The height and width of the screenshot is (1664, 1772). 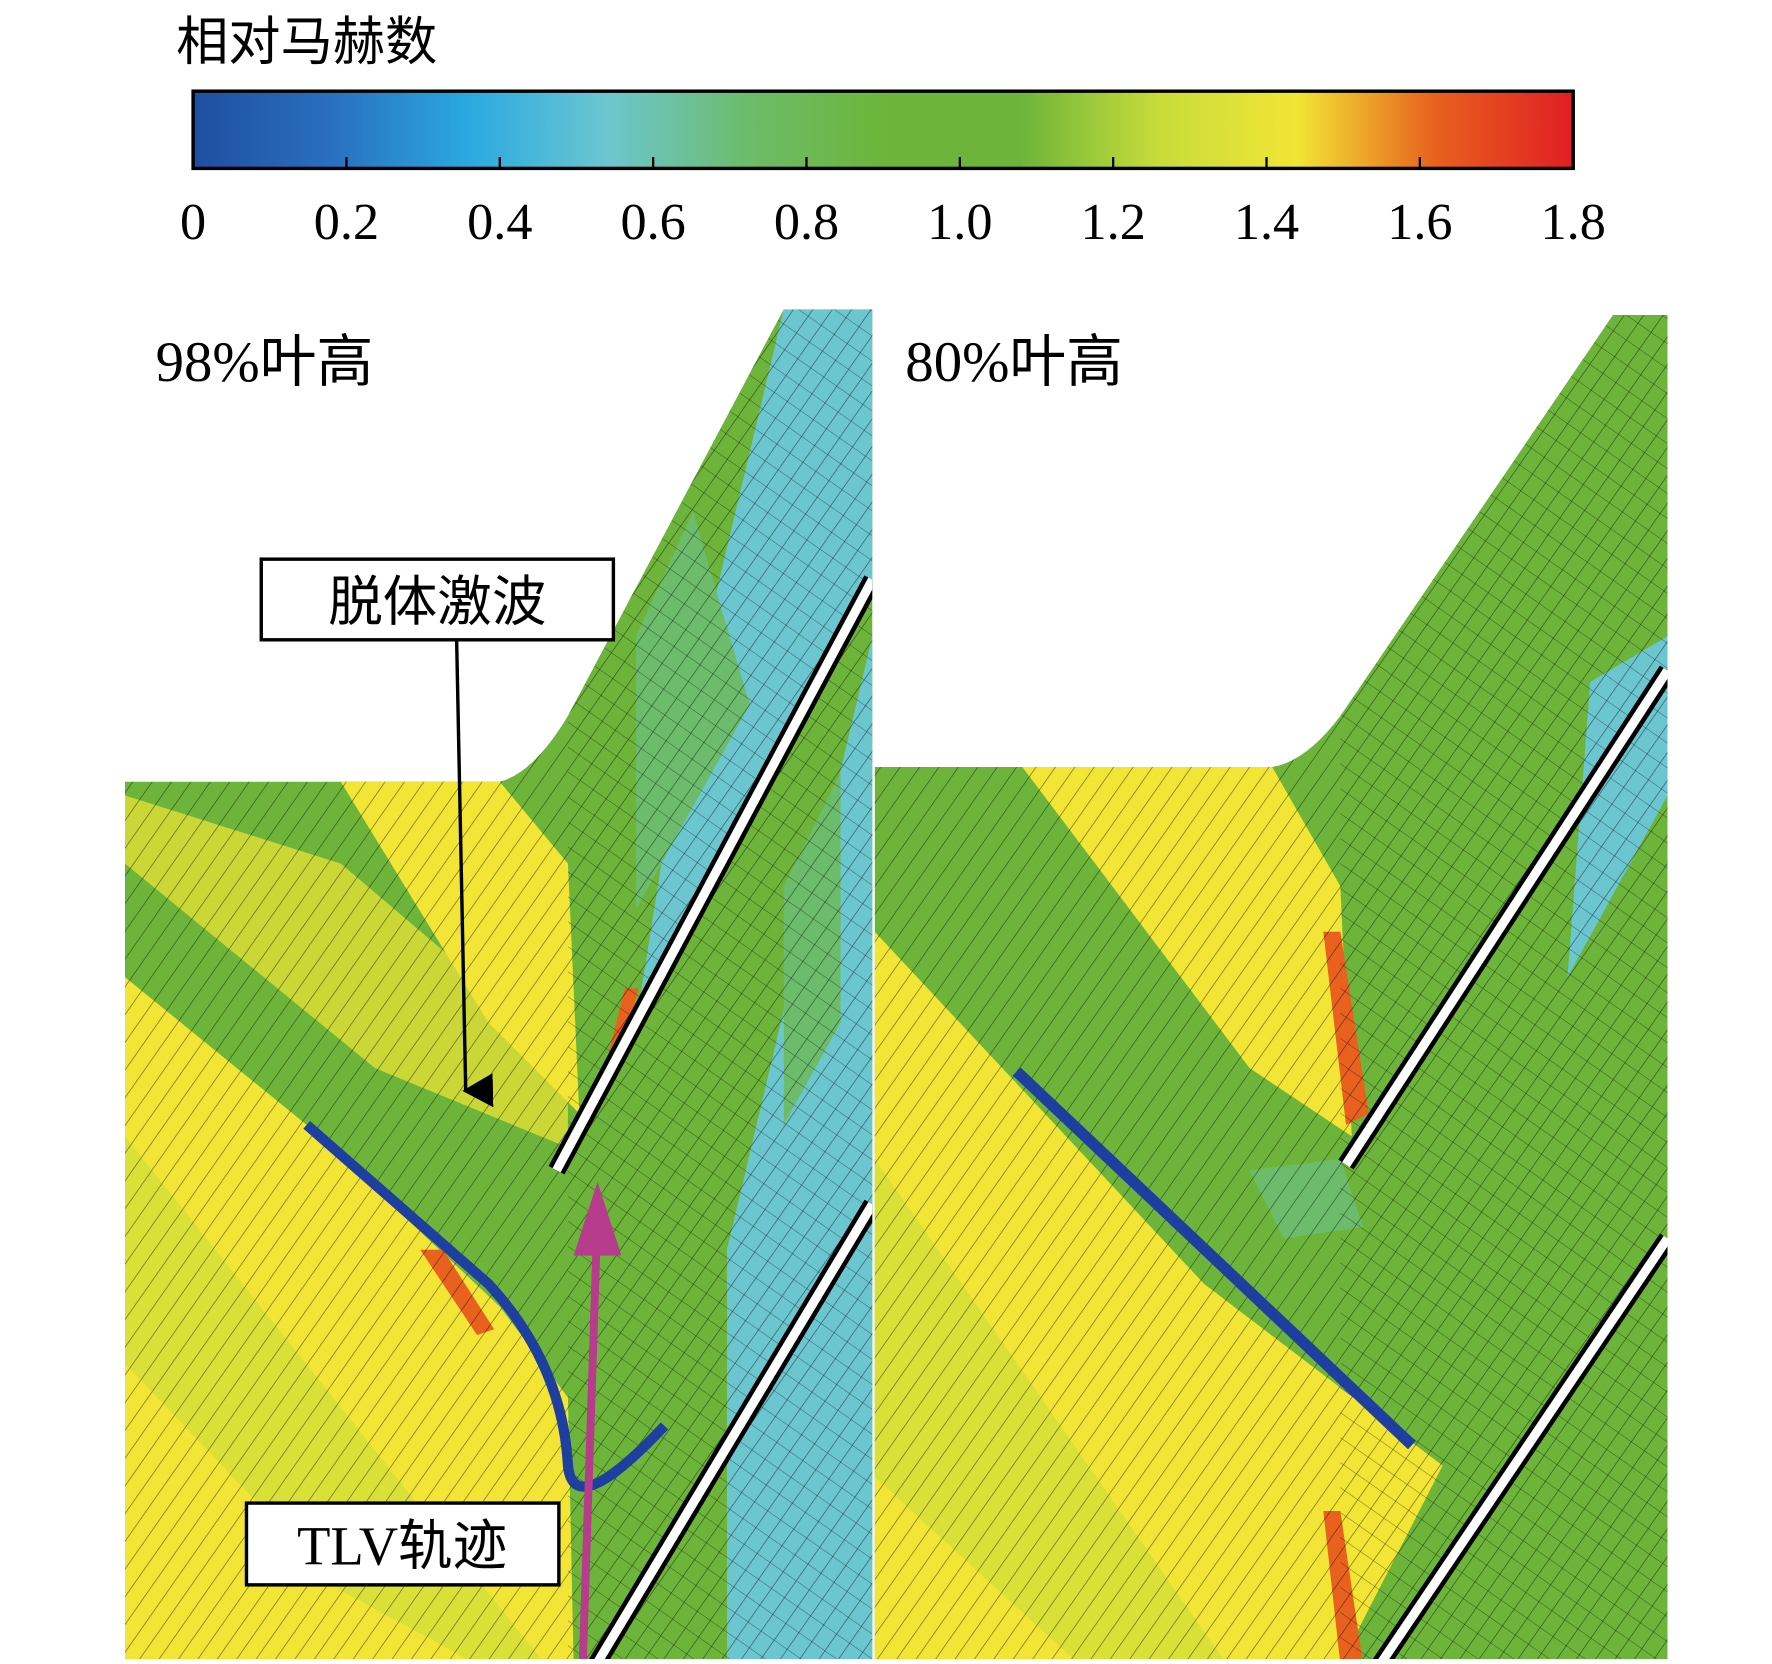 What do you see at coordinates (1419, 222) in the screenshot?
I see `colorbar-tick-label: 1.6` at bounding box center [1419, 222].